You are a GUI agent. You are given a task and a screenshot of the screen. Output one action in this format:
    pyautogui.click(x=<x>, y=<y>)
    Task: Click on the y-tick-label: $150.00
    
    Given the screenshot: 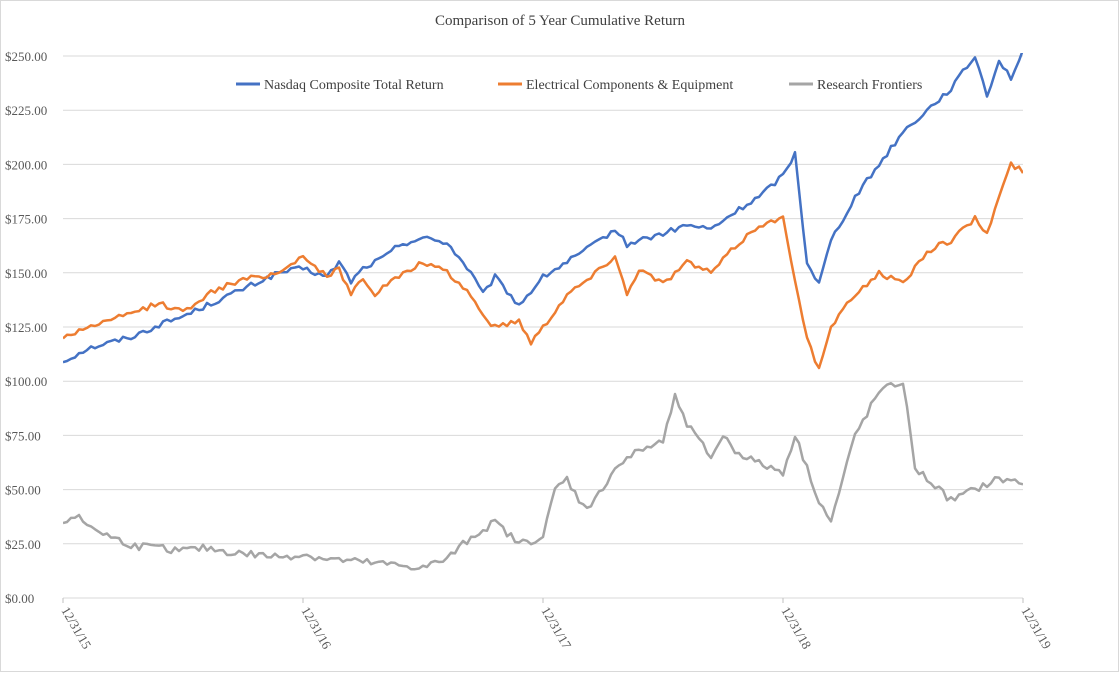 What is the action you would take?
    pyautogui.click(x=26, y=273)
    